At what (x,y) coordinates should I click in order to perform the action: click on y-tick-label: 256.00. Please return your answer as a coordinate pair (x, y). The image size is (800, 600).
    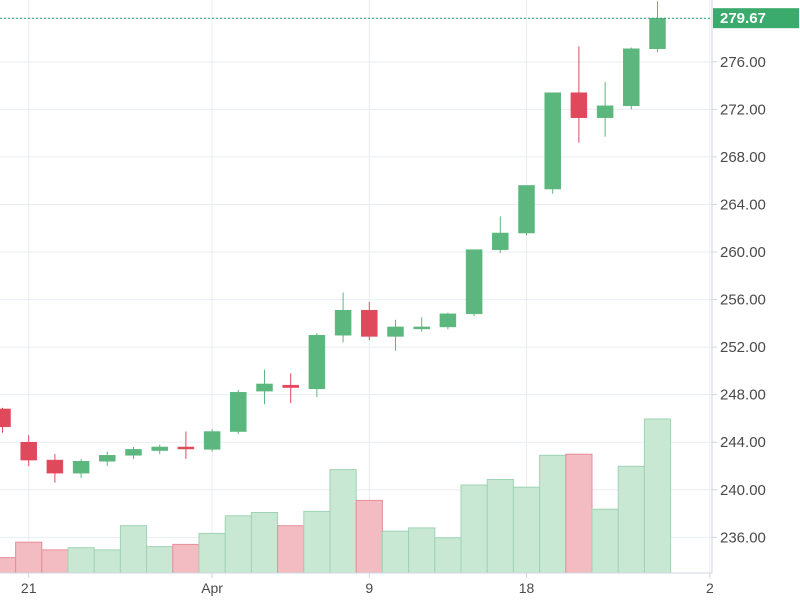
    Looking at the image, I should click on (743, 300).